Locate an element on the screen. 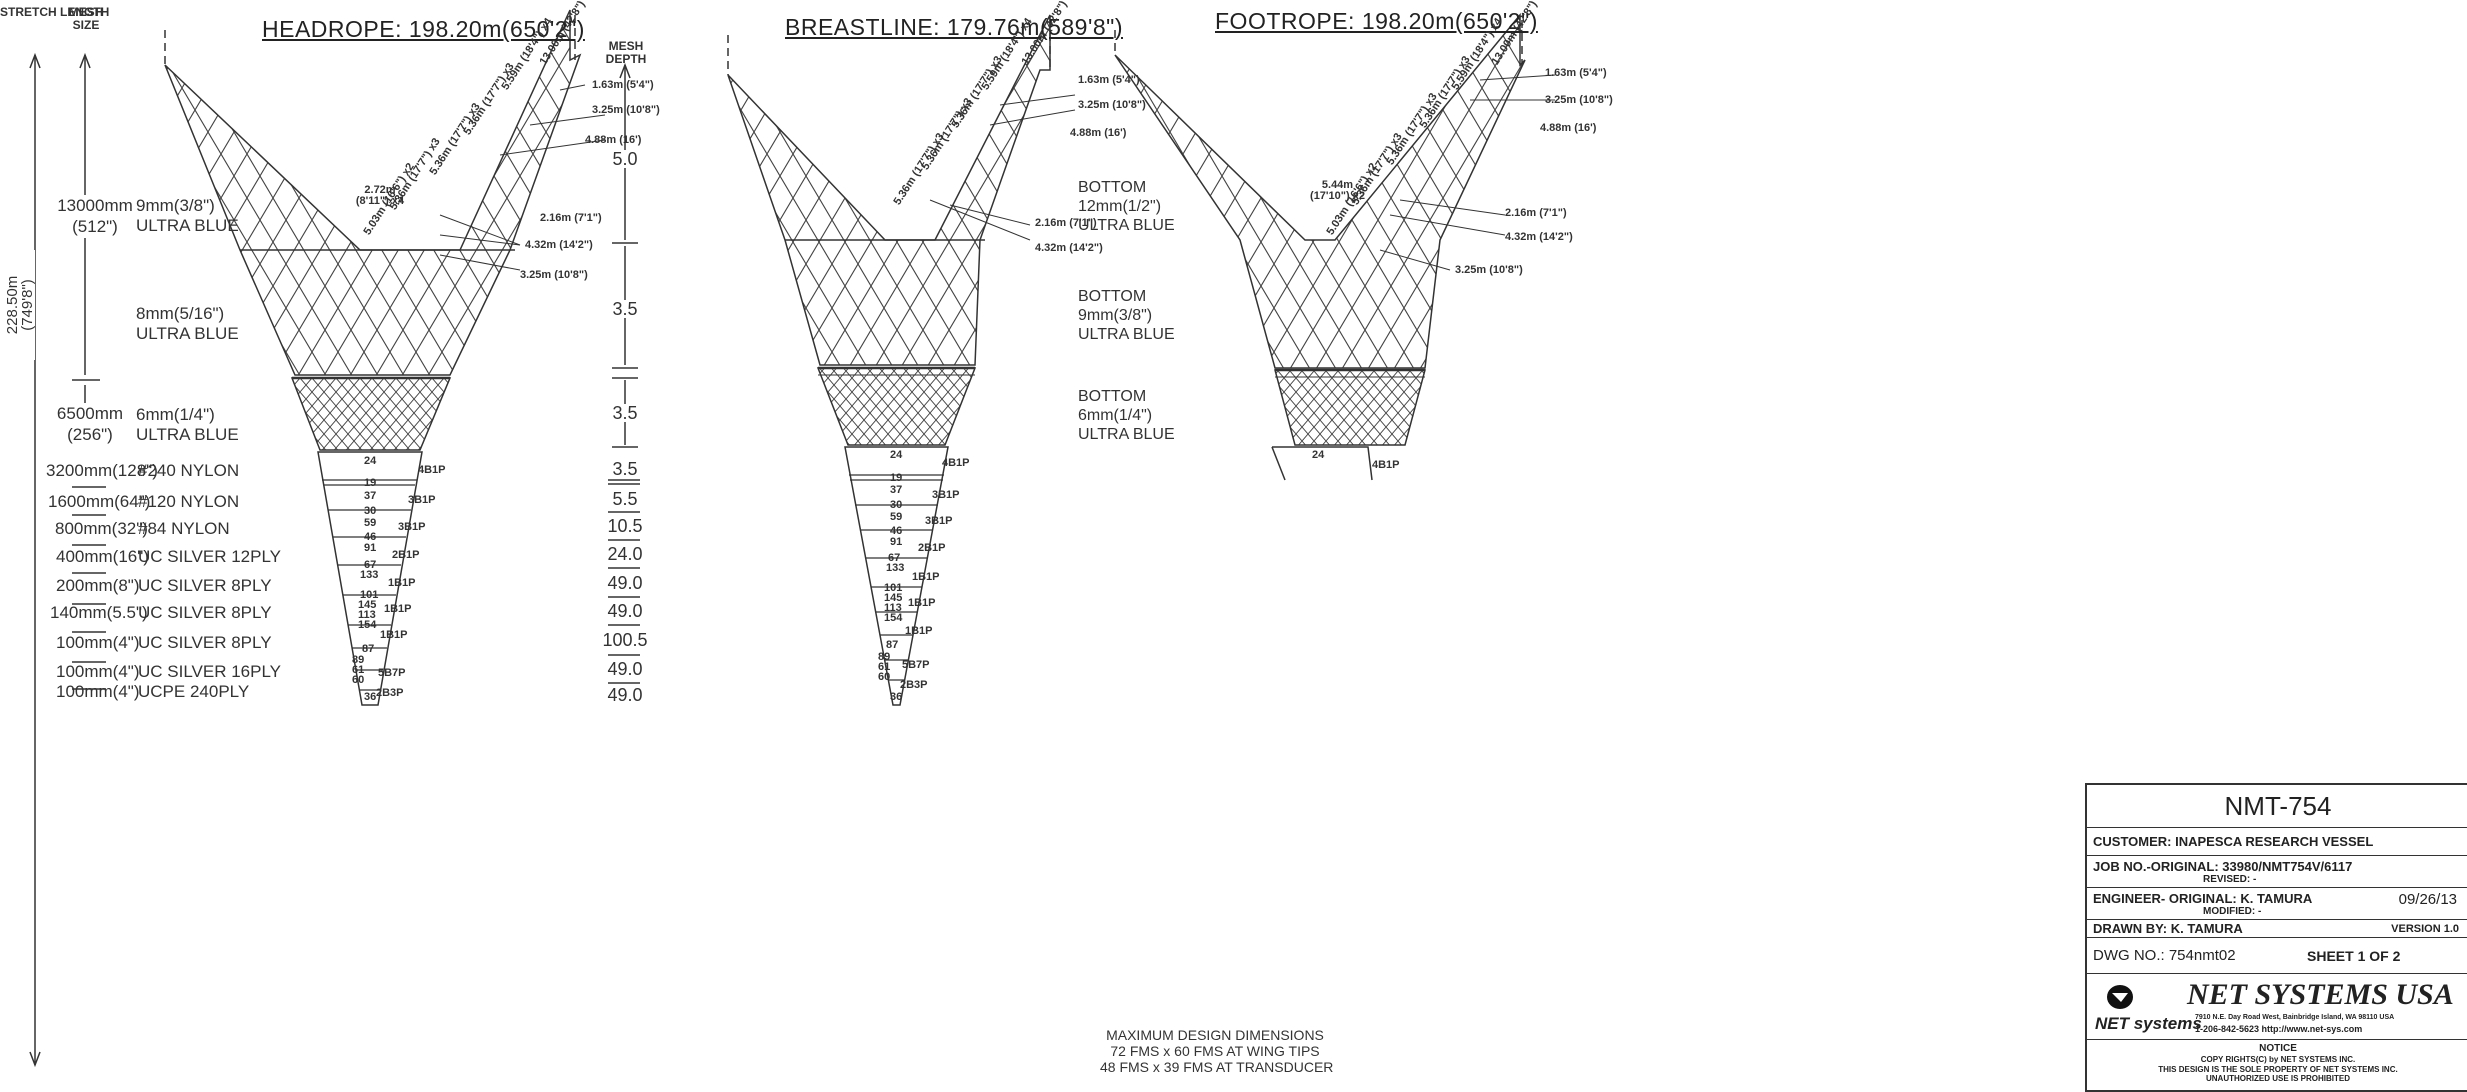 Image resolution: width=2467 pixels, height=1092 pixels. notice-title: NOTICE is located at coordinates (2278, 1048).